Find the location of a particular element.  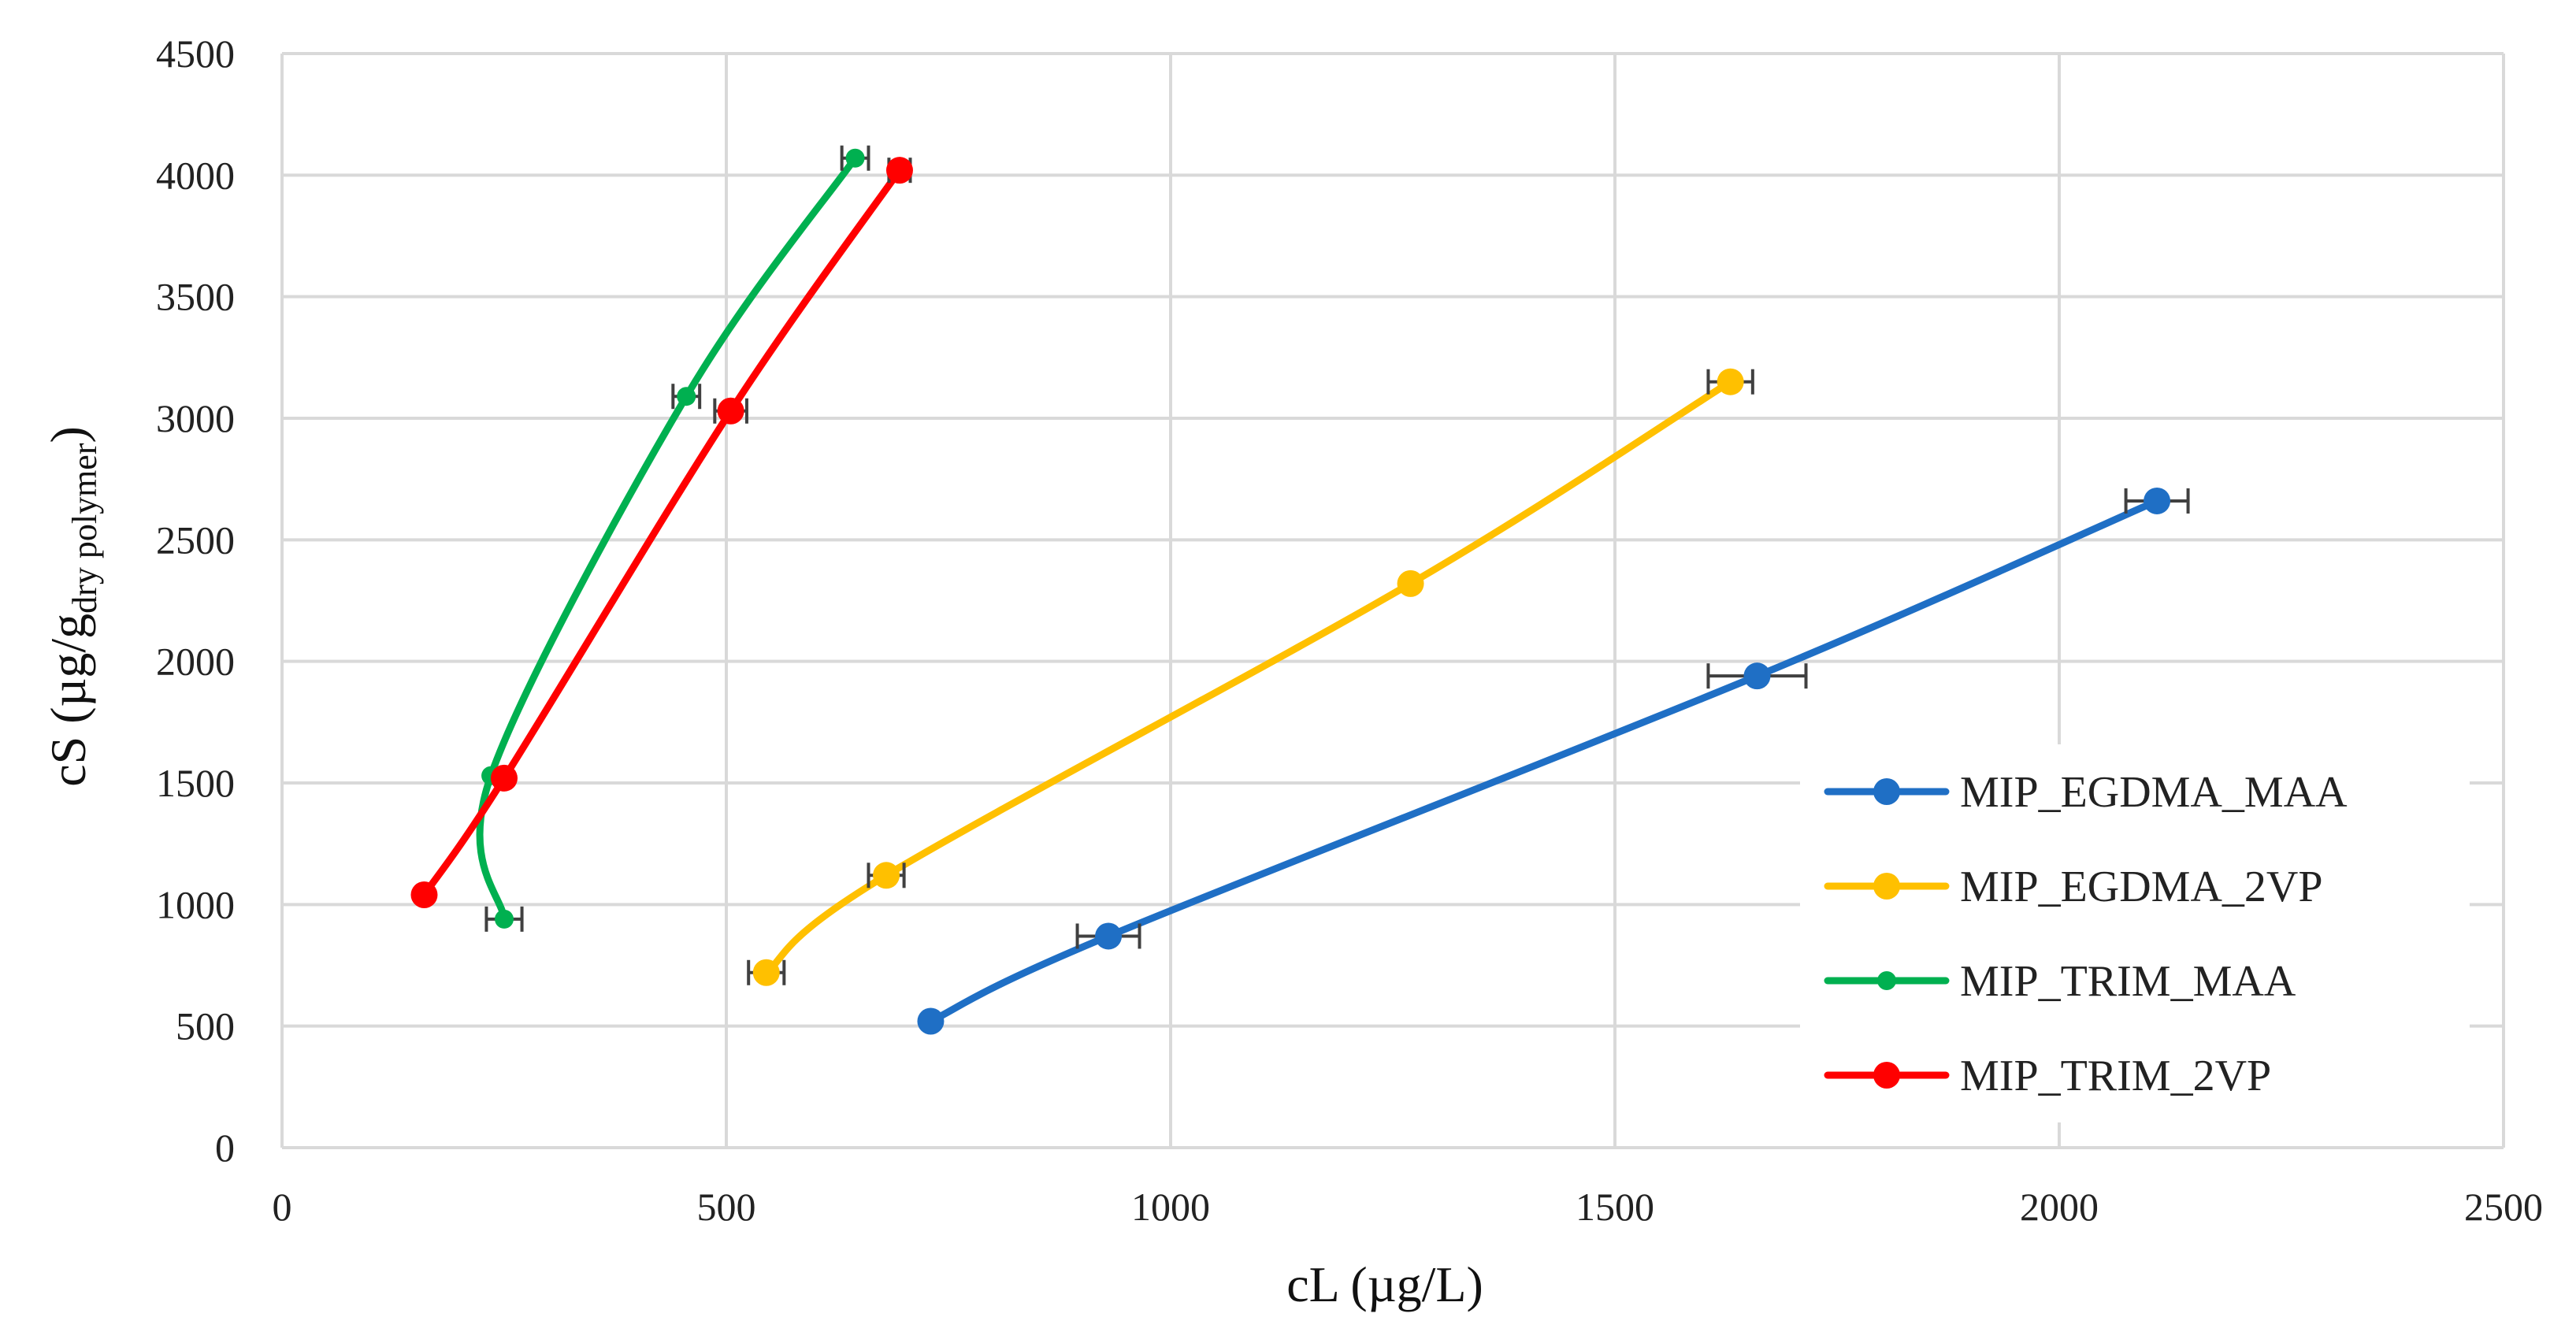

legend-label: MIP_TRIM_MAA is located at coordinates (2128, 981).